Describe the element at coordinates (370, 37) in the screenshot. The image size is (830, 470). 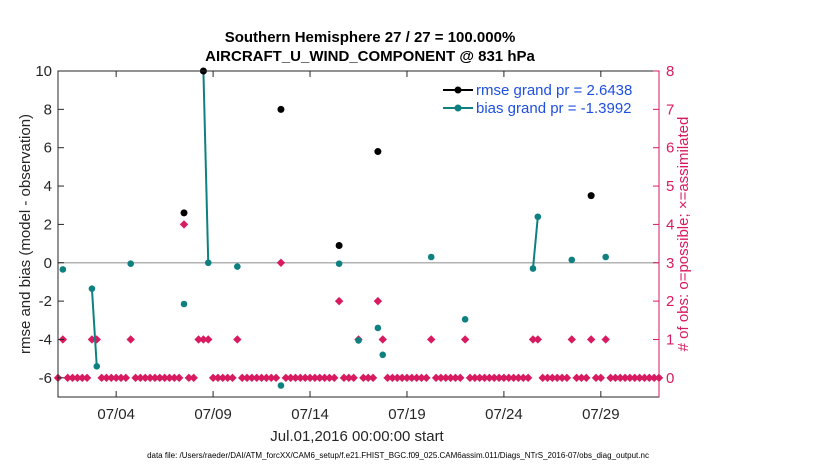
I see `chart-title: Southern Hemisphere 27 / 27 = 100.000%` at that location.